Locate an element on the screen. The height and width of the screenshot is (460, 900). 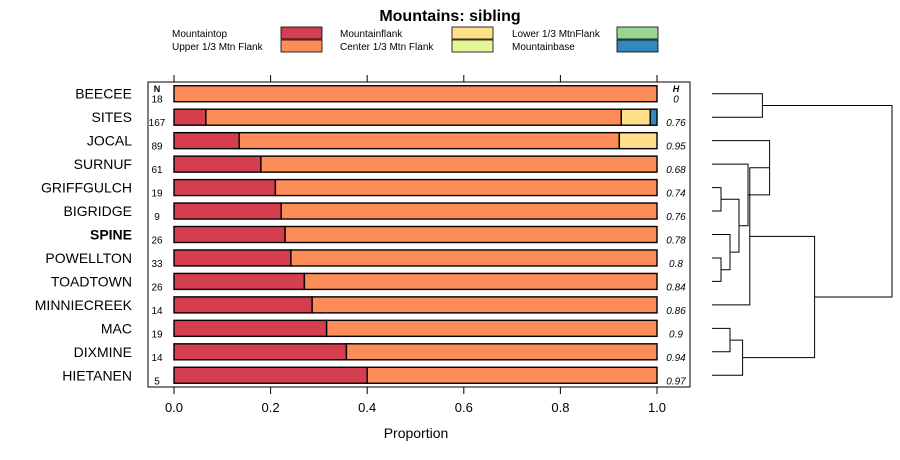
row-label: SURNUF is located at coordinates (103, 164).